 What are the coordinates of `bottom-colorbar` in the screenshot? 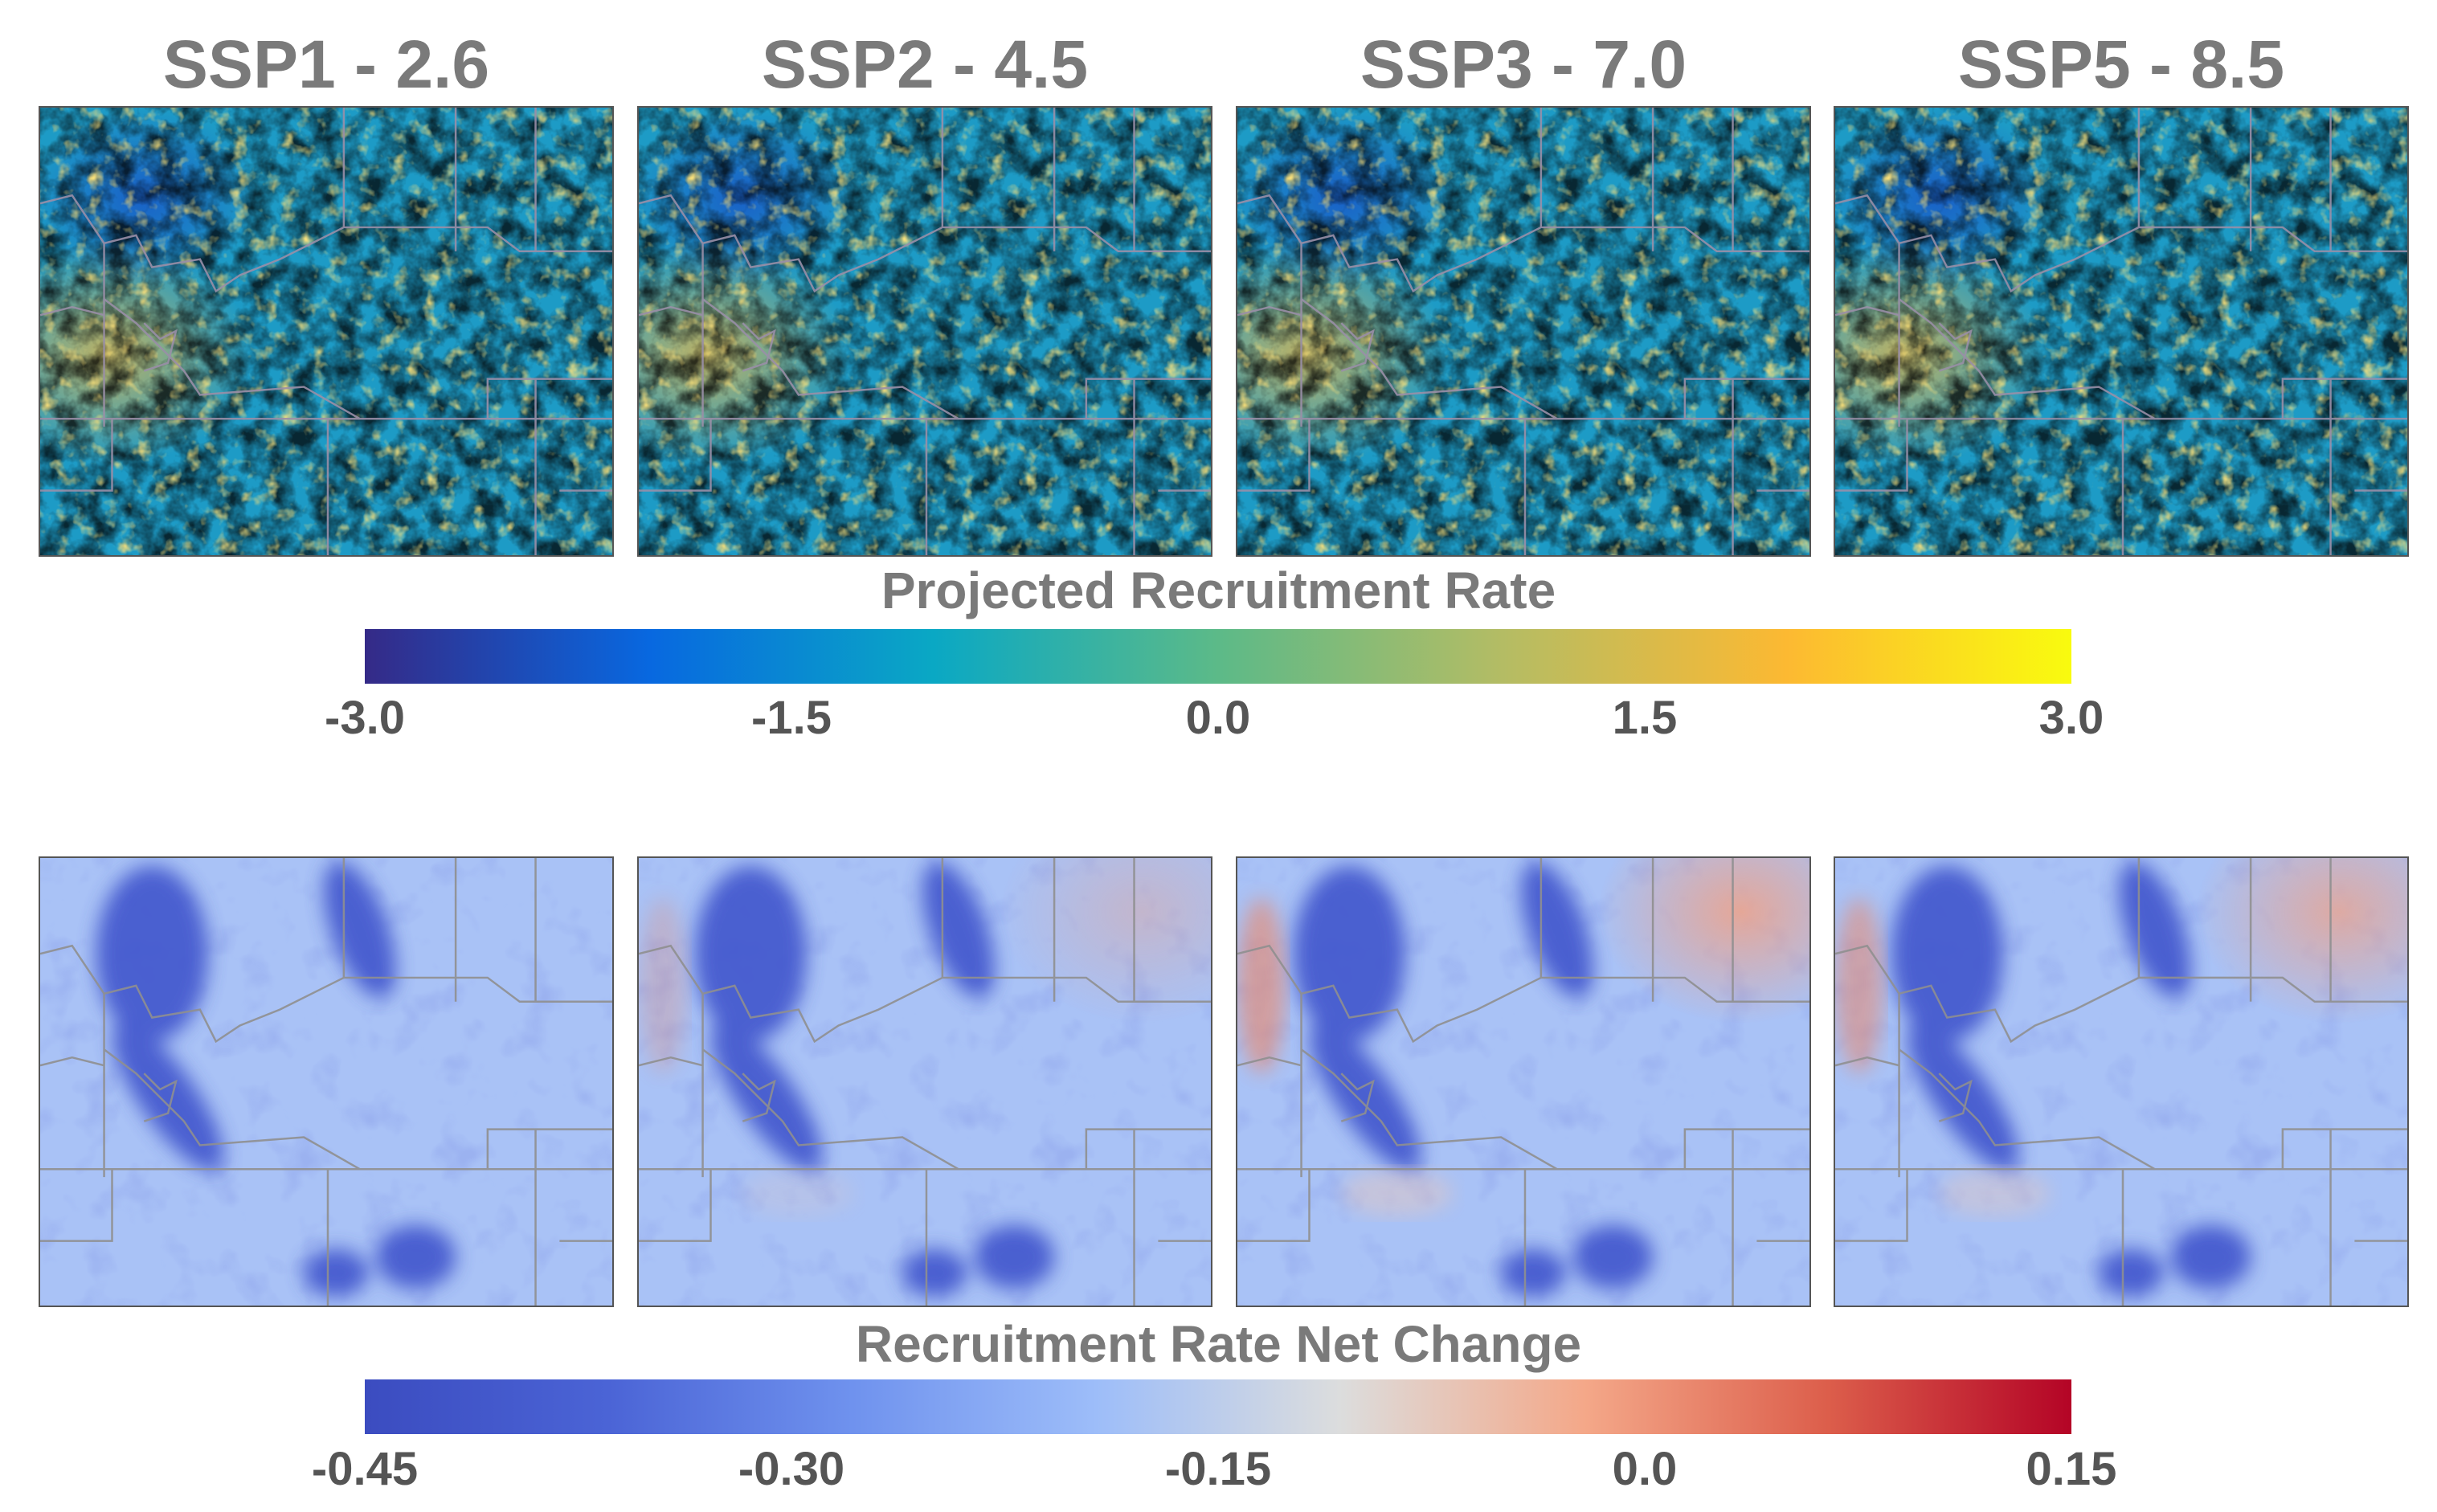 It's located at (1218, 1406).